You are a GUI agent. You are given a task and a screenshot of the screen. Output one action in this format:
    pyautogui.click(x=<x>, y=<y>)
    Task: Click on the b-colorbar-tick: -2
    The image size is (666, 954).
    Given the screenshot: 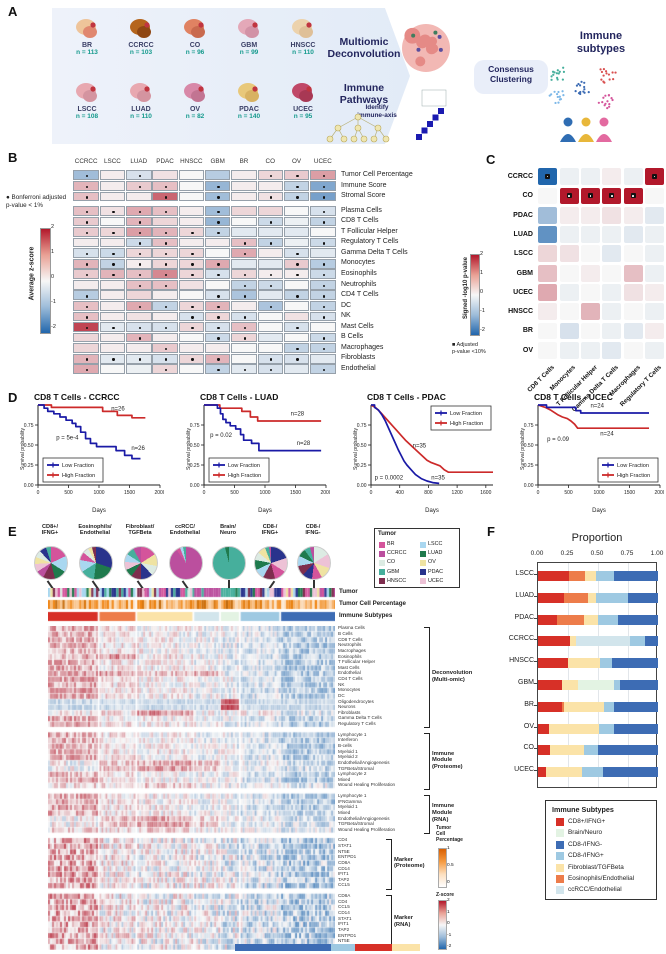 What is the action you would take?
    pyautogui.click(x=53, y=327)
    